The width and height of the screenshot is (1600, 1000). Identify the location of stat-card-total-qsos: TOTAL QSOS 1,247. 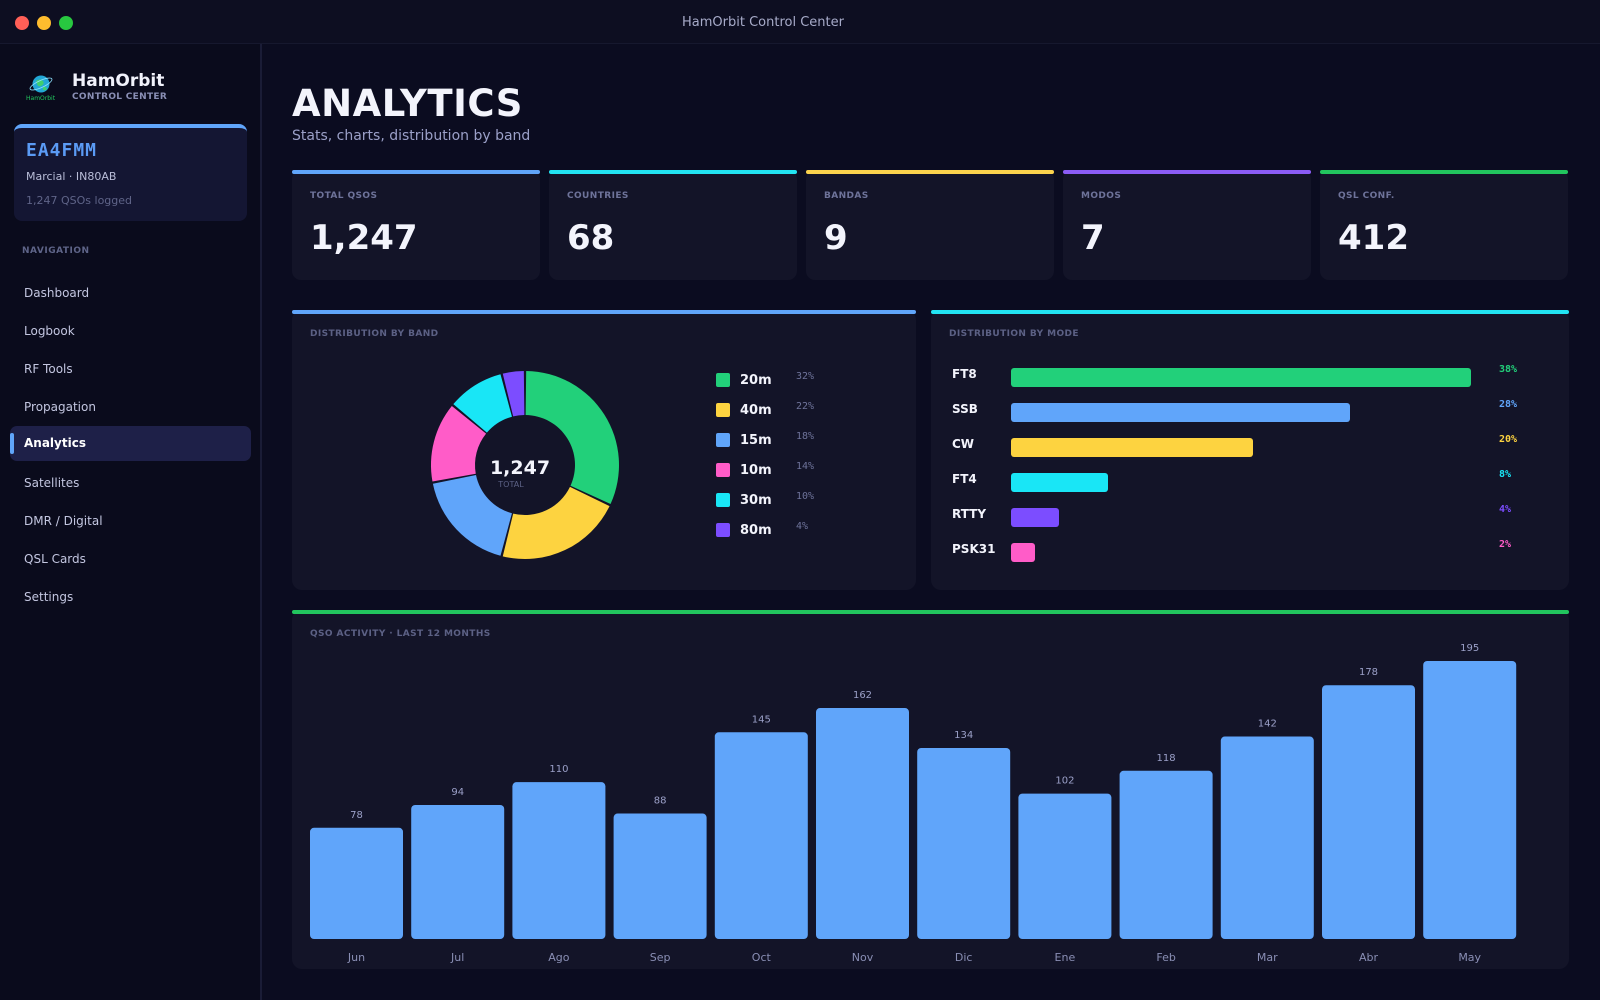
(416, 225).